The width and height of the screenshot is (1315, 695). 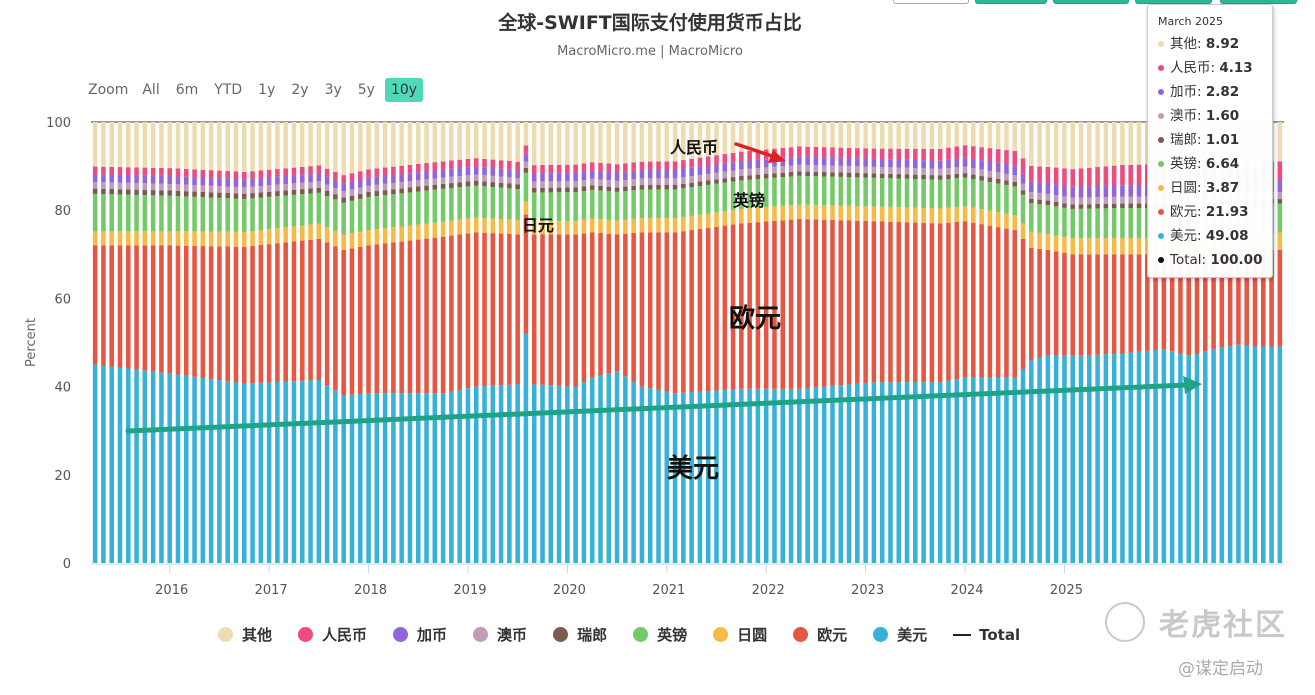 I want to click on legend-swatch, so click(x=401, y=634).